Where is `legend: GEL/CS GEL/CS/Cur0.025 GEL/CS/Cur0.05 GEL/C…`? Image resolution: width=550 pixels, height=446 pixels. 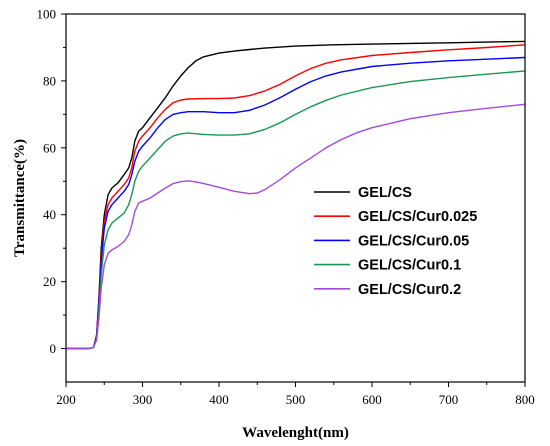
legend: GEL/CS GEL/CS/Cur0.025 GEL/CS/Cur0.05 GEL/C… is located at coordinates (395, 241).